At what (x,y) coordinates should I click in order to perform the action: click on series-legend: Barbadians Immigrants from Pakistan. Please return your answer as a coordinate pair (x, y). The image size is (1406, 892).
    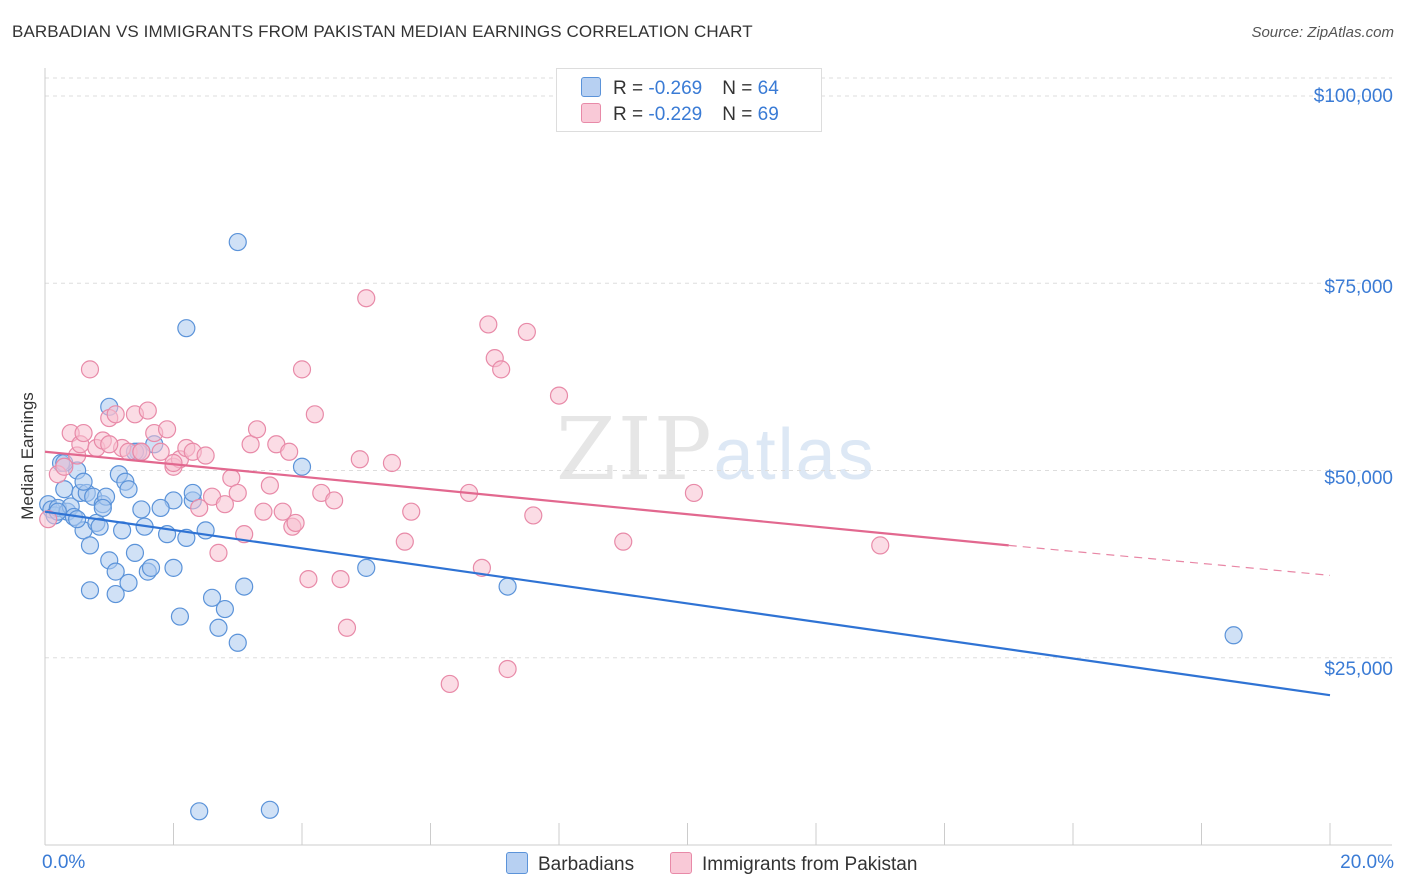
    Looking at the image, I should click on (703, 864).